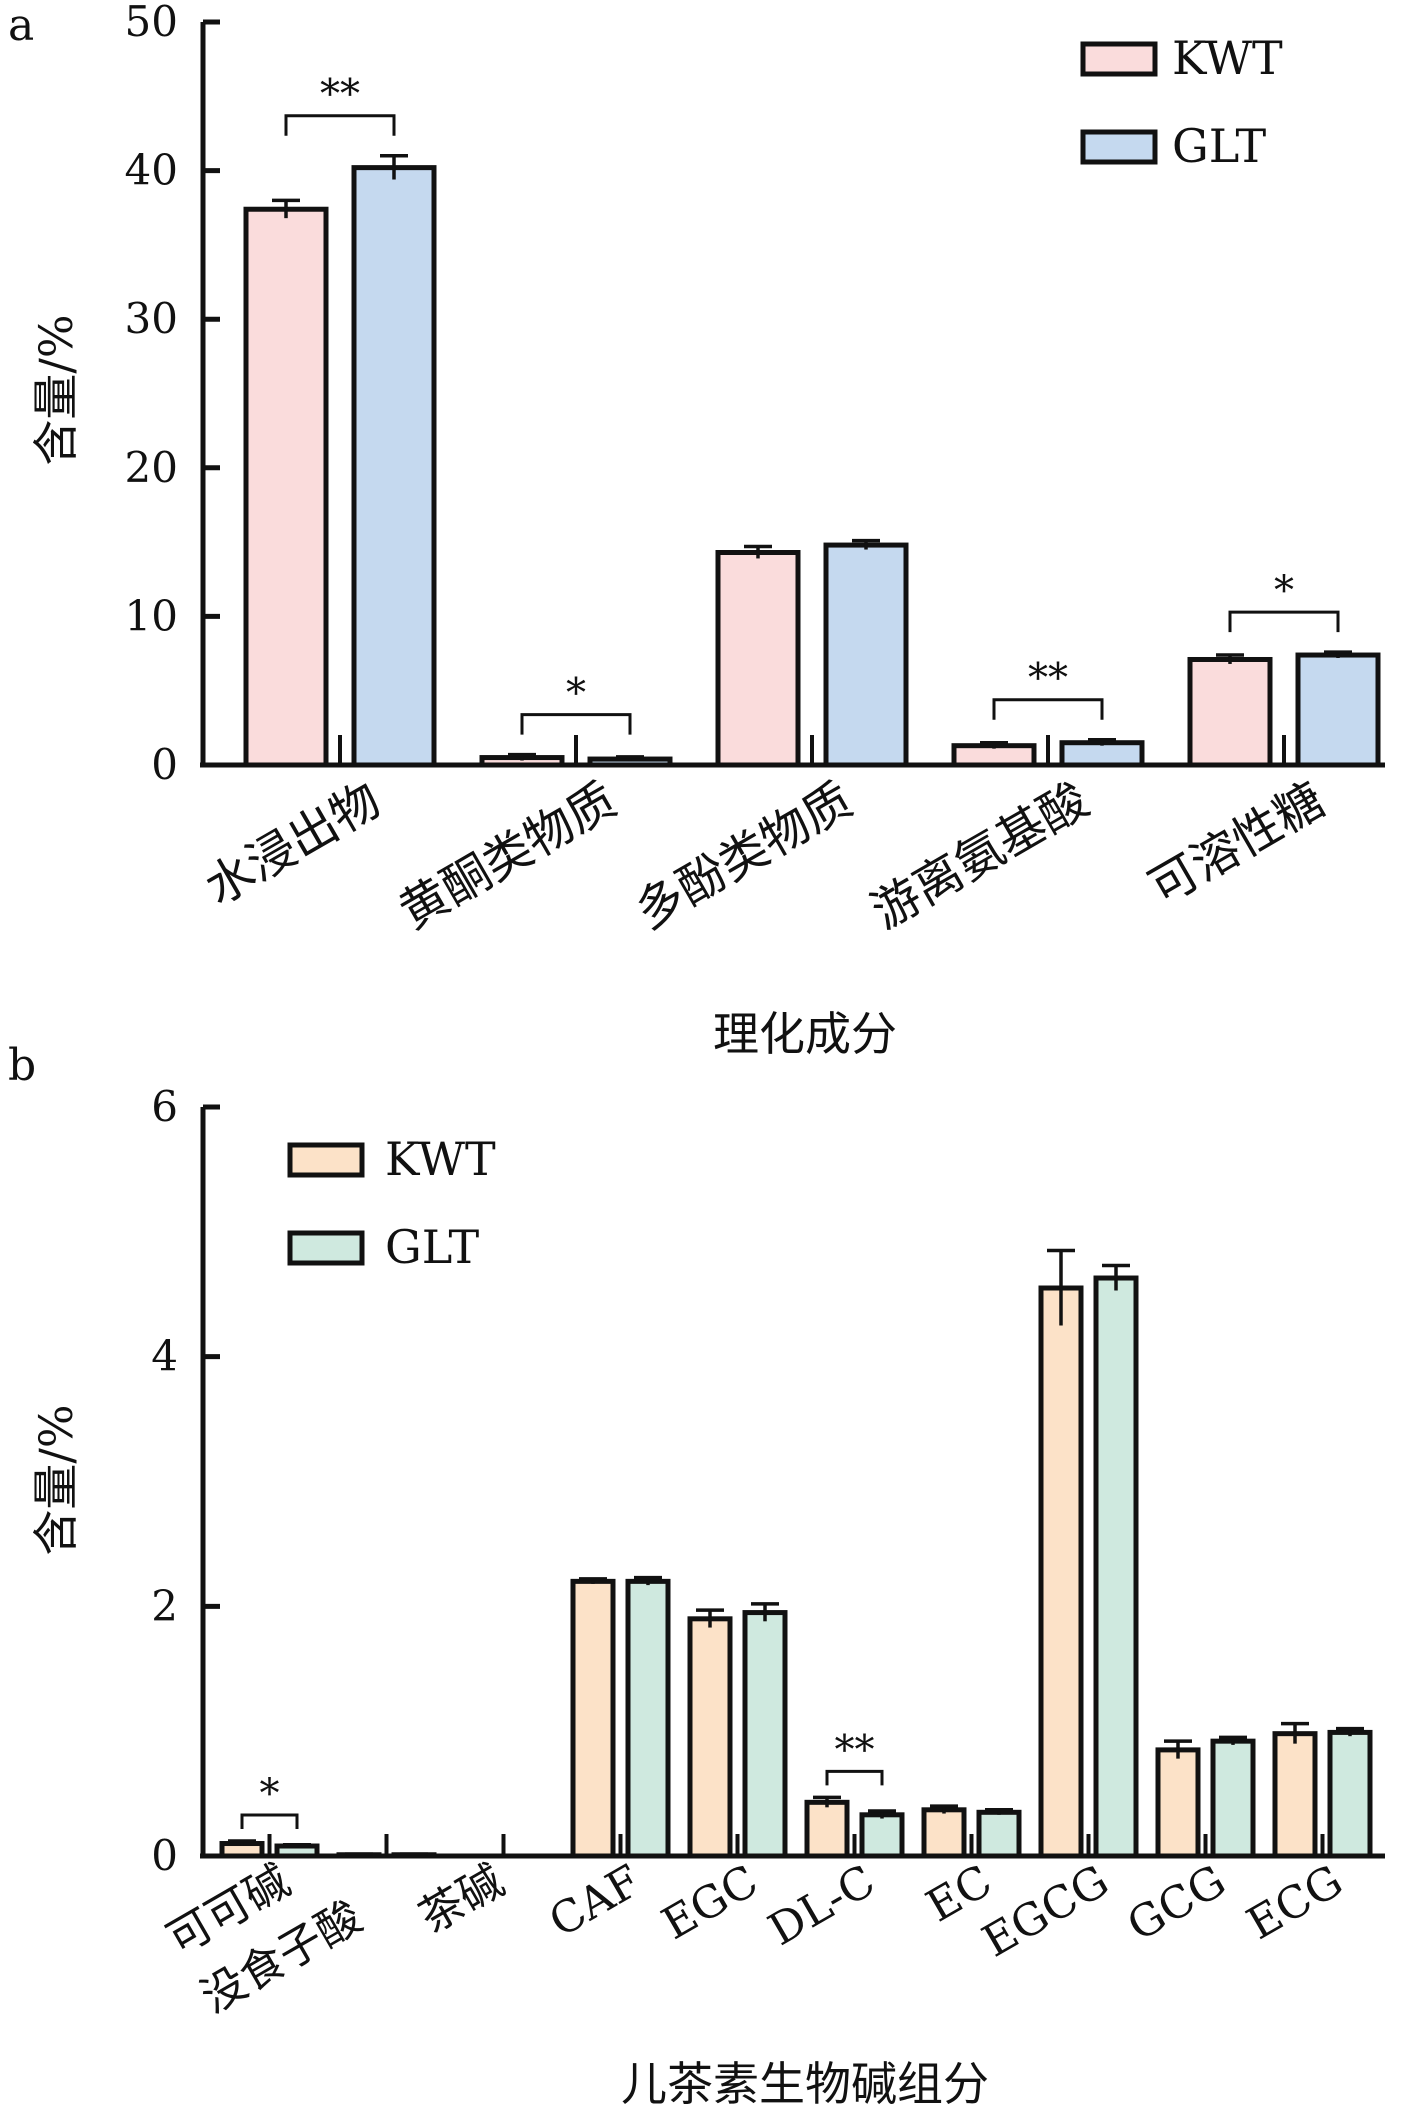  Describe the element at coordinates (595, 1901) in the screenshot. I see `category-label: CAF` at that location.